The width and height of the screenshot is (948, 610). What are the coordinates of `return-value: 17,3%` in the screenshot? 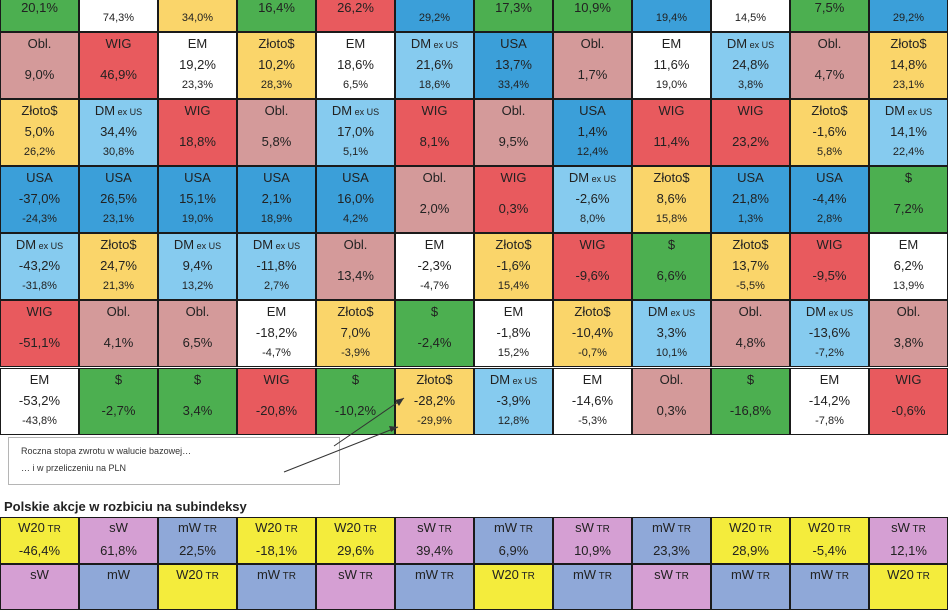 It's located at (513, 7).